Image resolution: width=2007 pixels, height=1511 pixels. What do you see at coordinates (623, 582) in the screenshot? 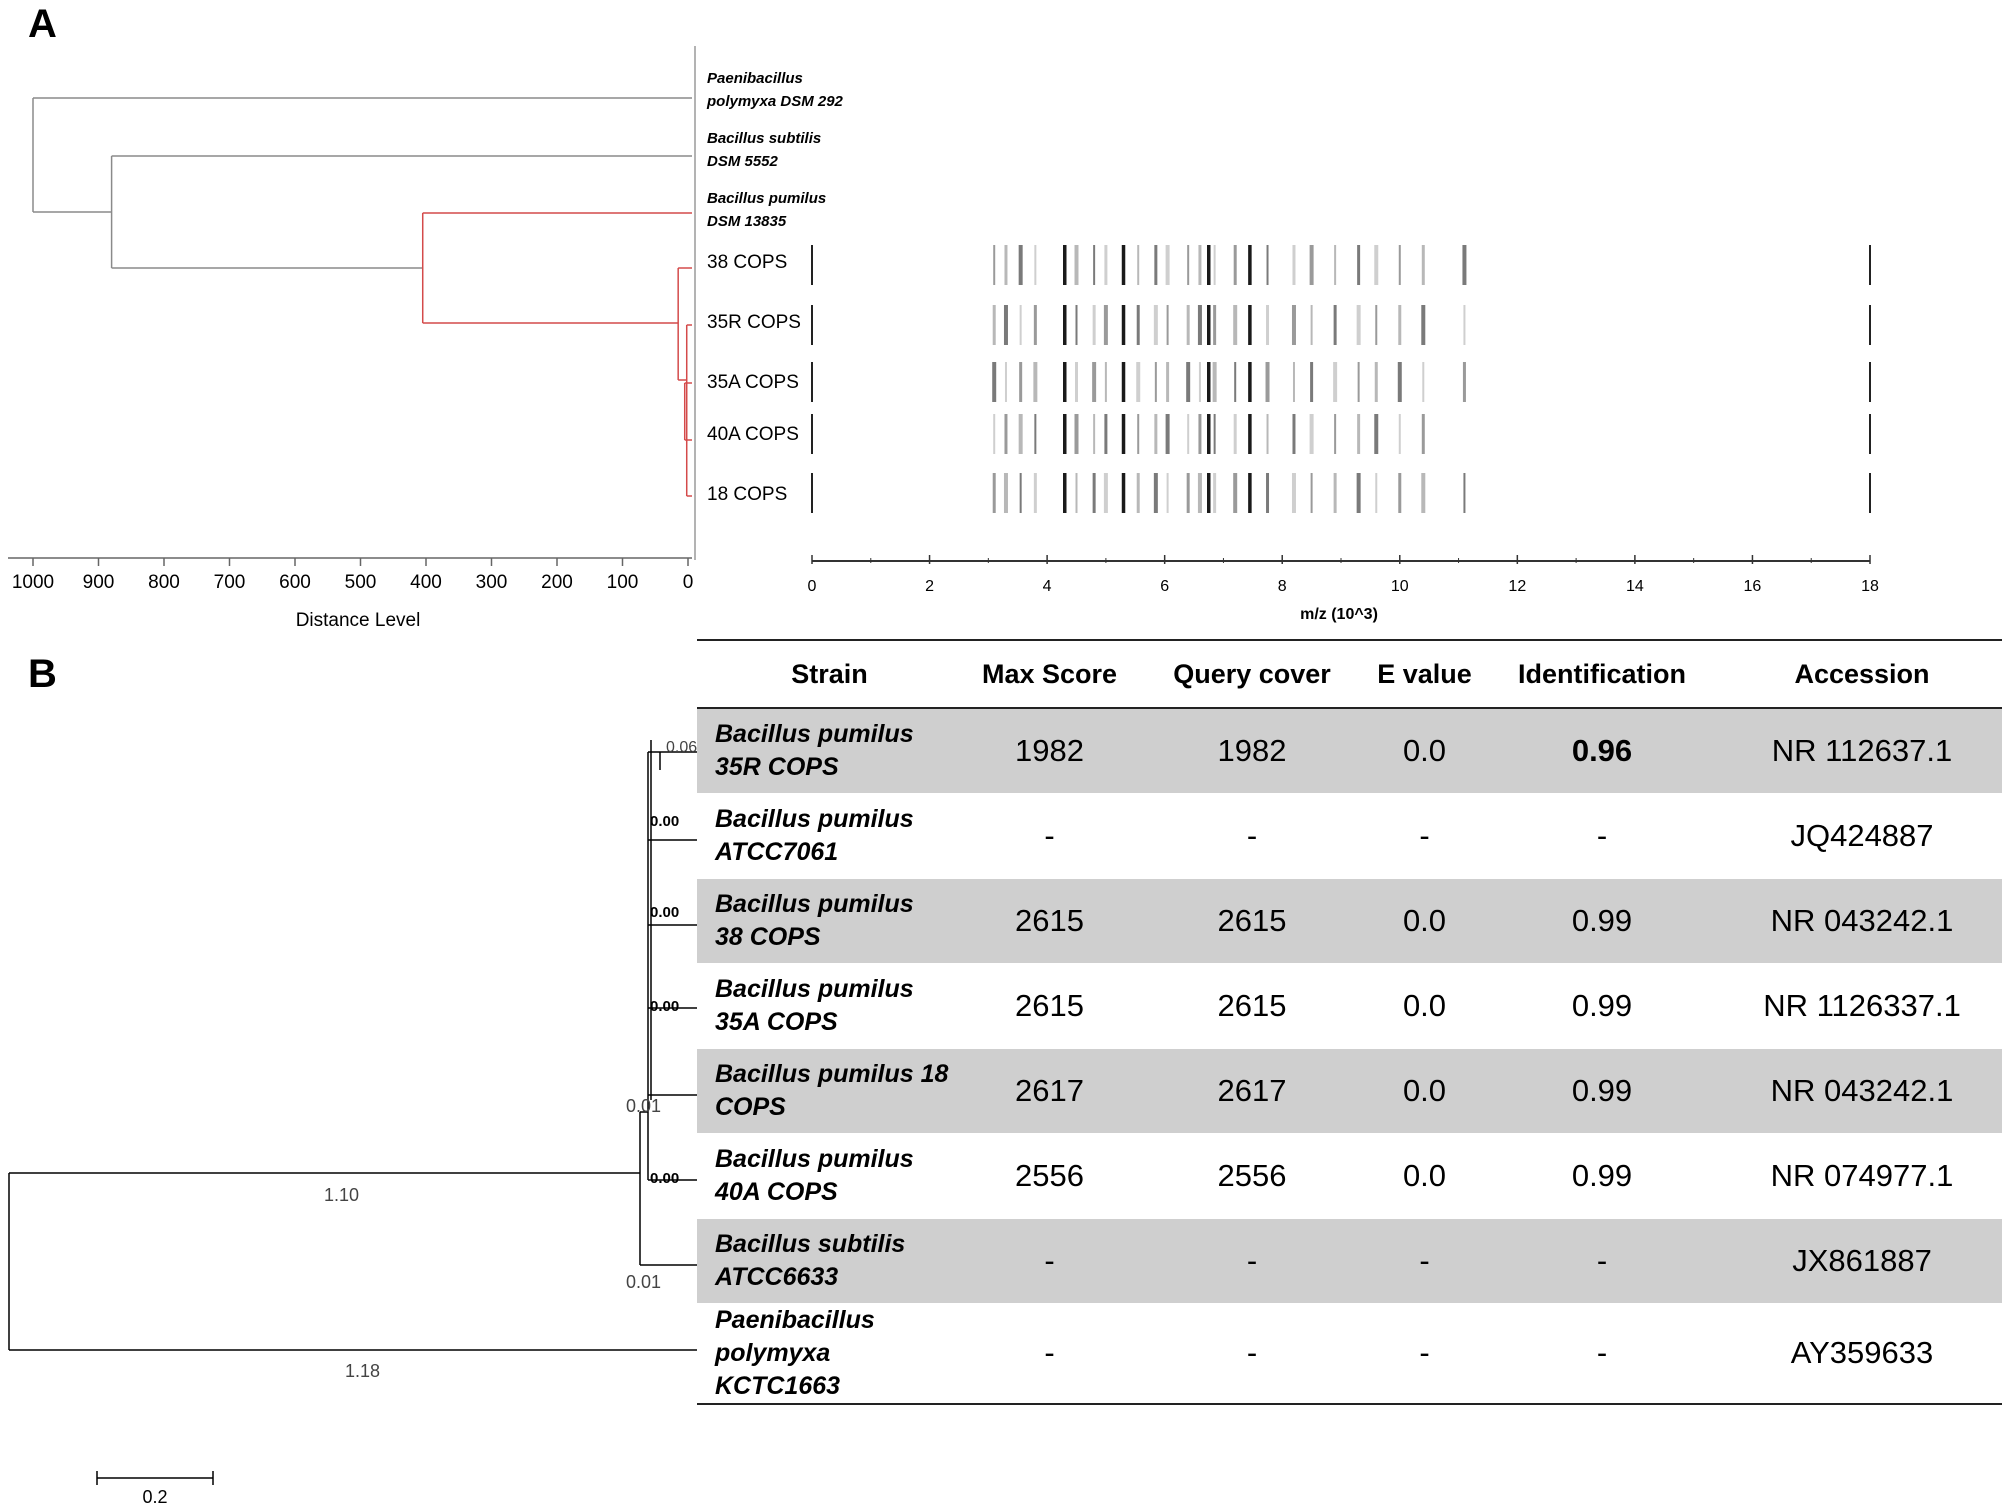
I see `distance-axis-tick-label: 100` at bounding box center [623, 582].